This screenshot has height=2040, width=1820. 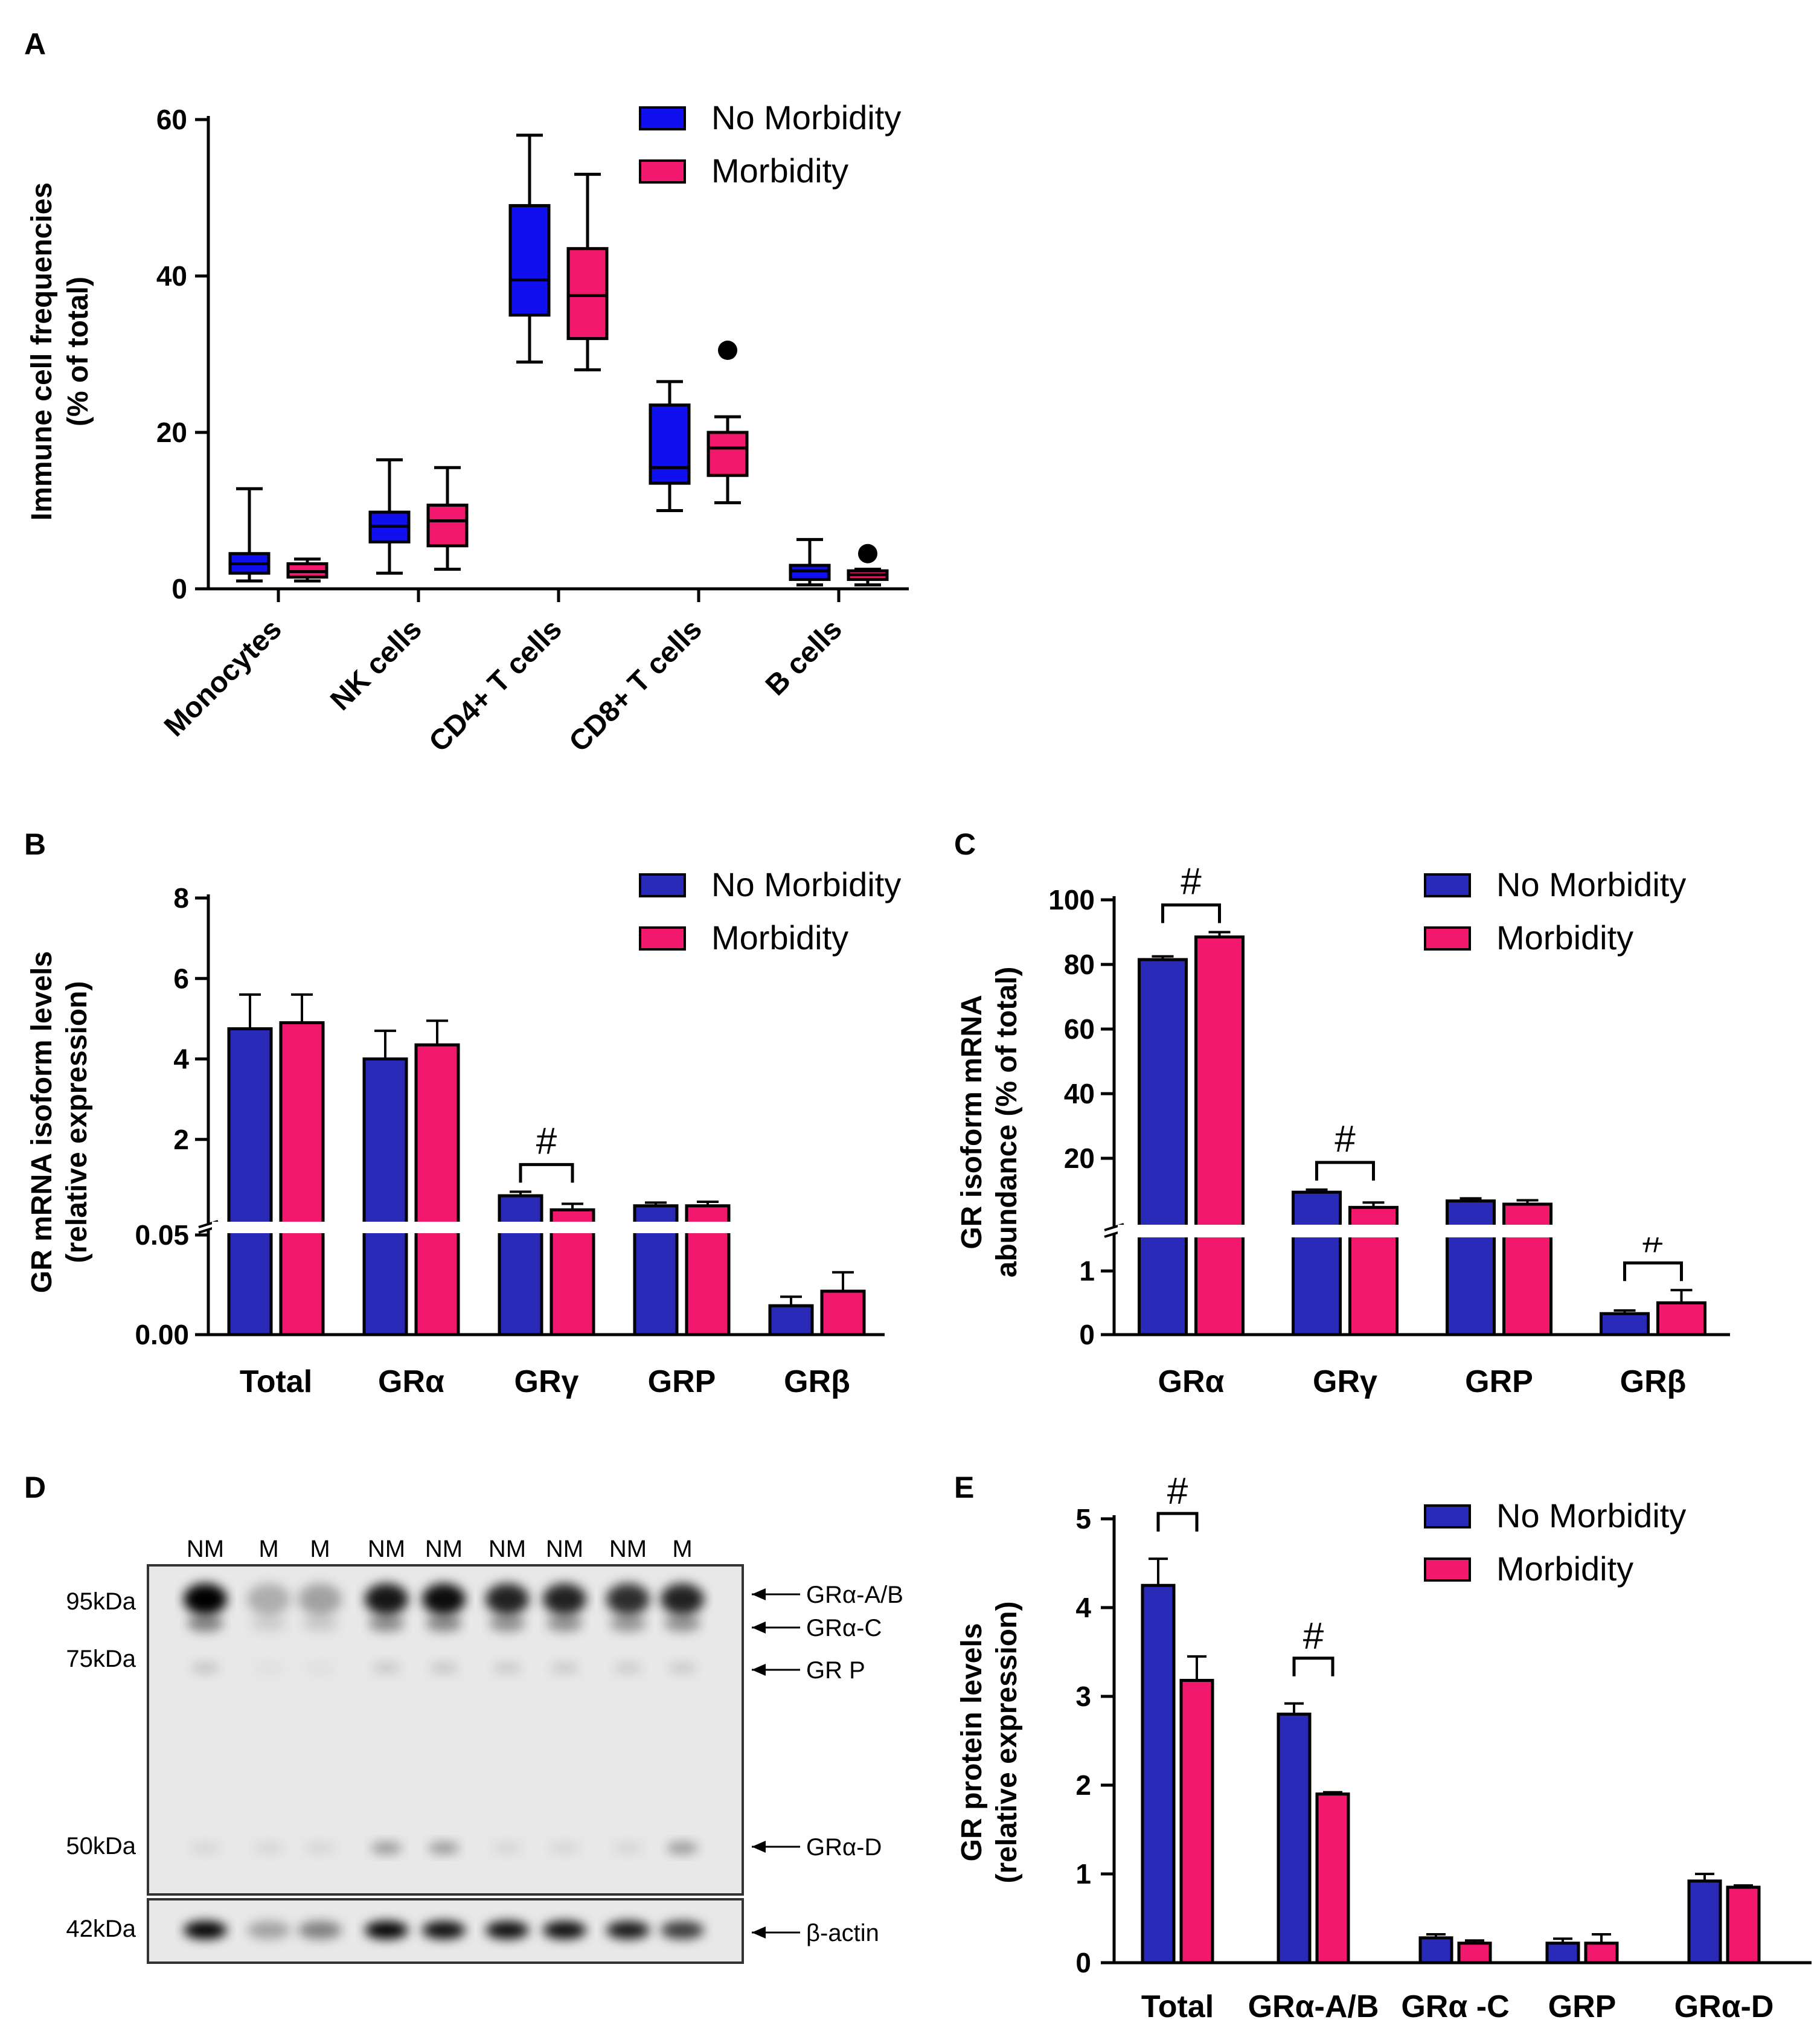 I want to click on significance-bracket, so click(x=1345, y=1171).